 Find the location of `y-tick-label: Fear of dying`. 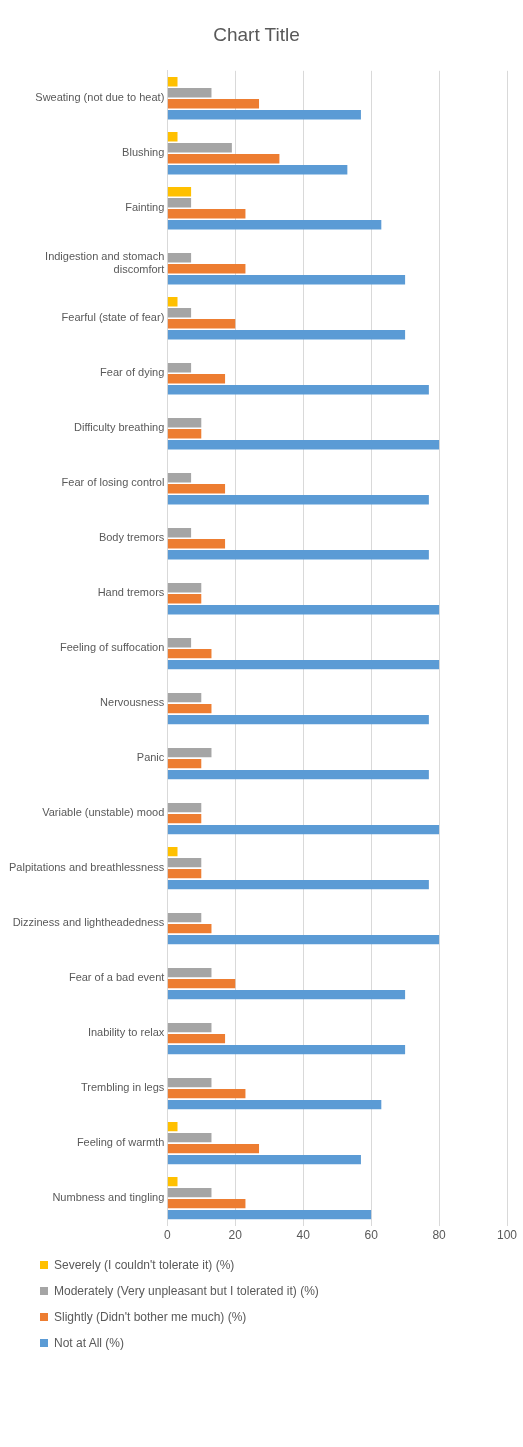

y-tick-label: Fear of dying is located at coordinates (132, 372).